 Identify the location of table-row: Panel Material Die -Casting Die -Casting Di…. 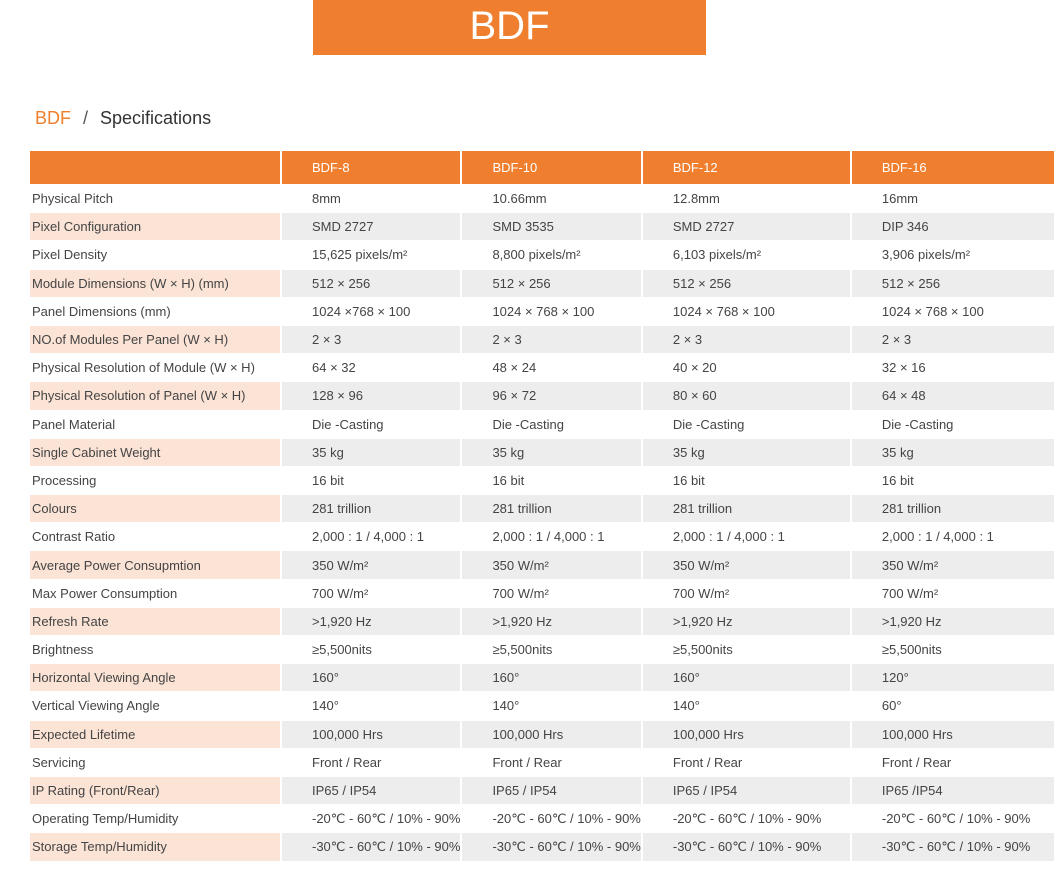
(542, 424).